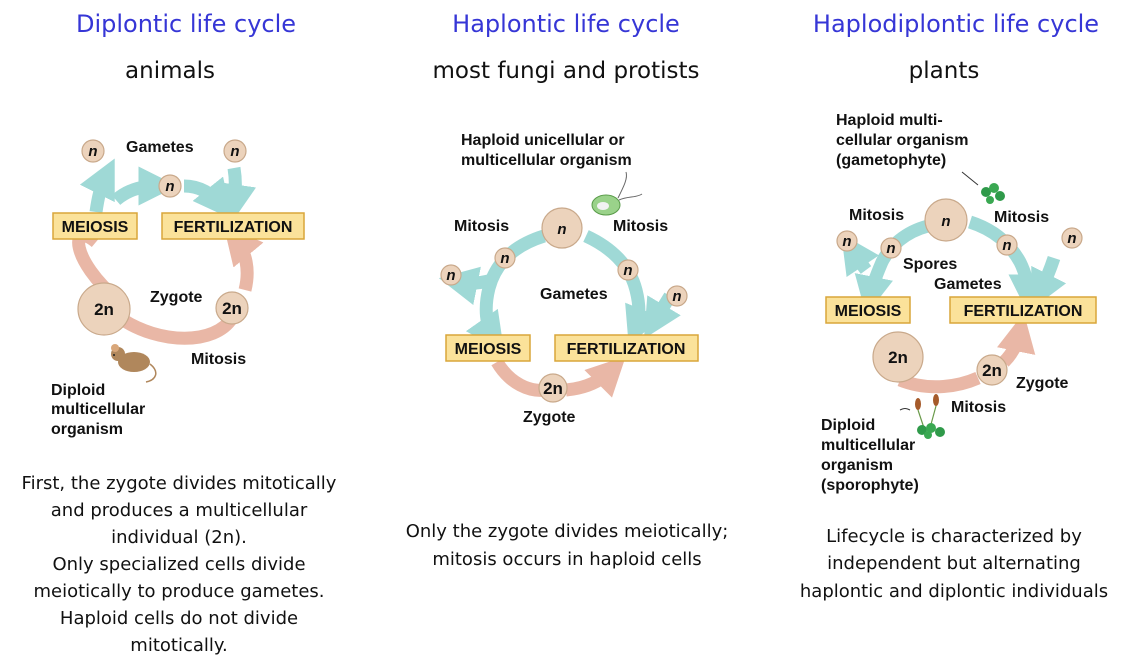 The height and width of the screenshot is (662, 1140). What do you see at coordinates (546, 160) in the screenshot?
I see `organism-label-line: multicellular organism` at bounding box center [546, 160].